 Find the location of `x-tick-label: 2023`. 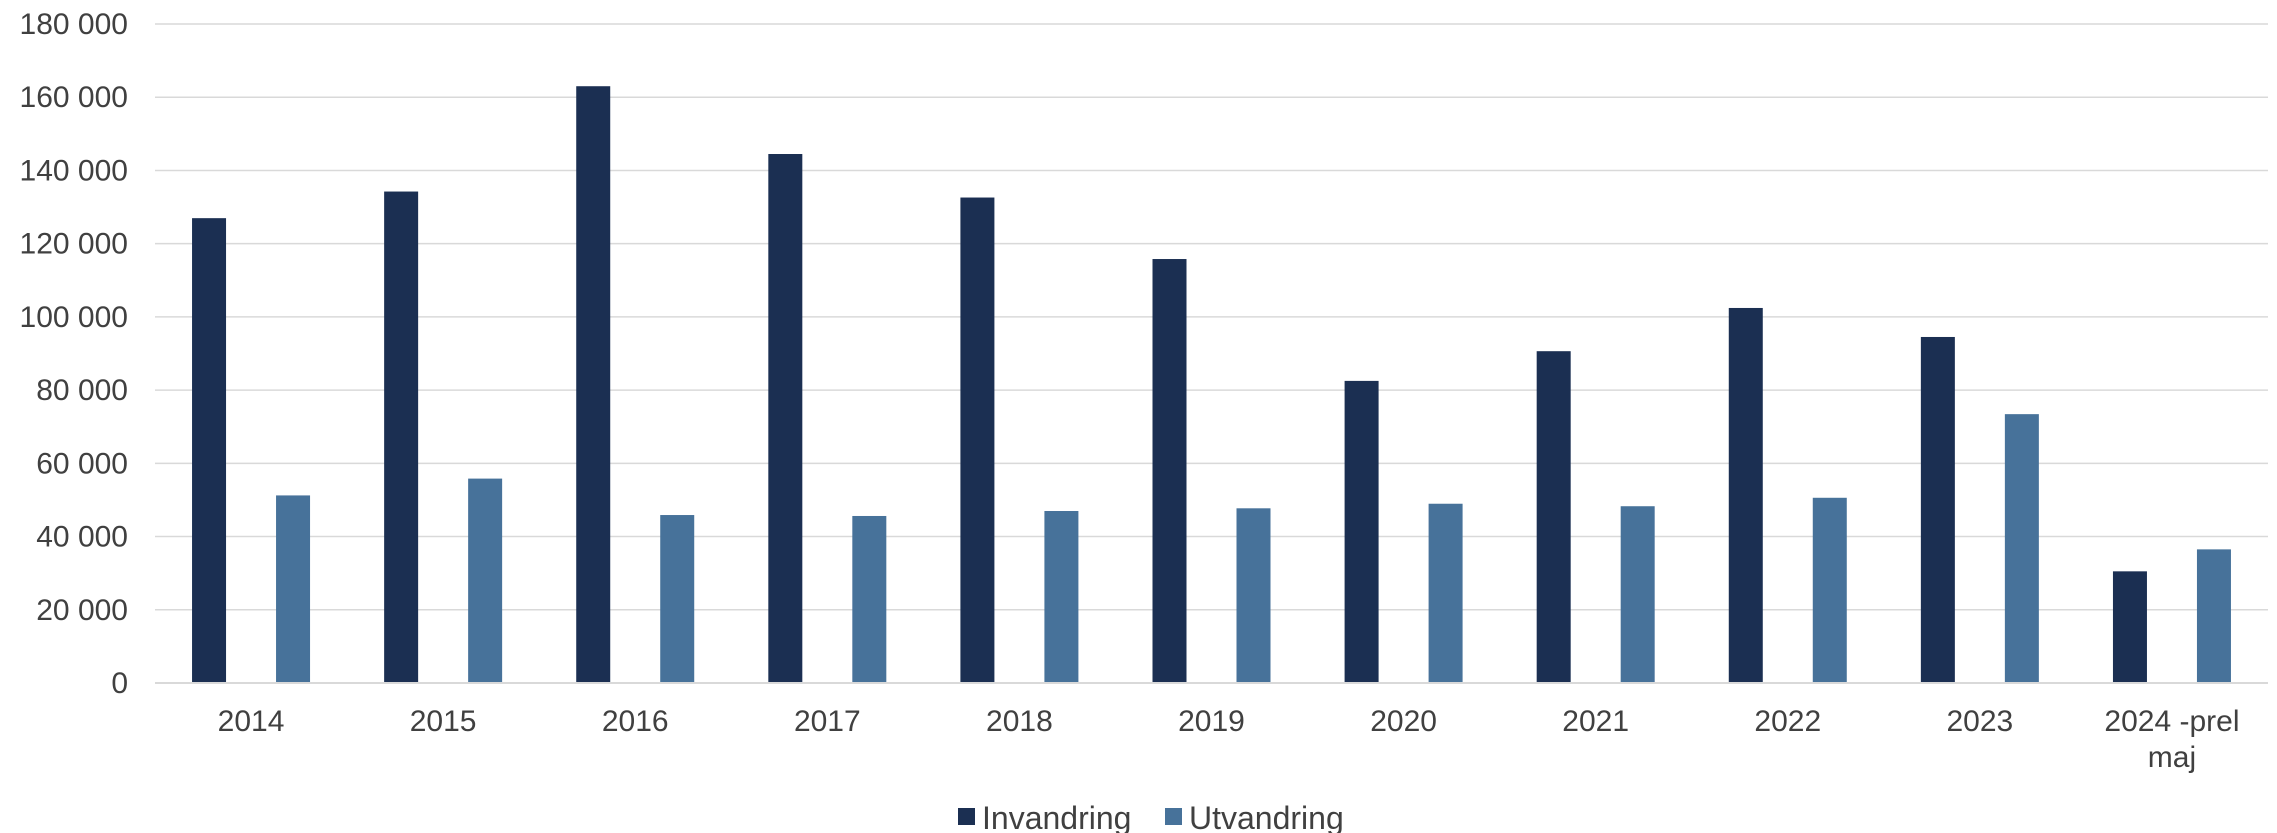

x-tick-label: 2023 is located at coordinates (1979, 721).